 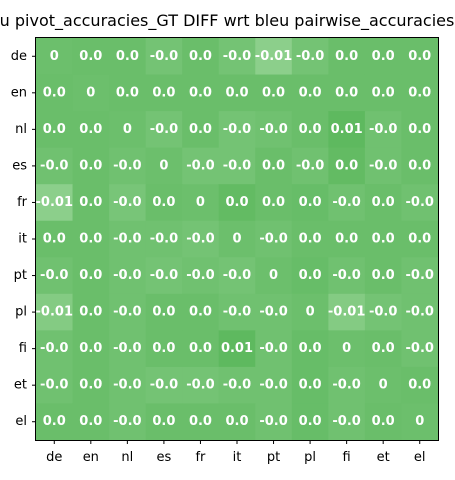 What do you see at coordinates (237, 348) in the screenshot?
I see `cell-value-label: 0.01` at bounding box center [237, 348].